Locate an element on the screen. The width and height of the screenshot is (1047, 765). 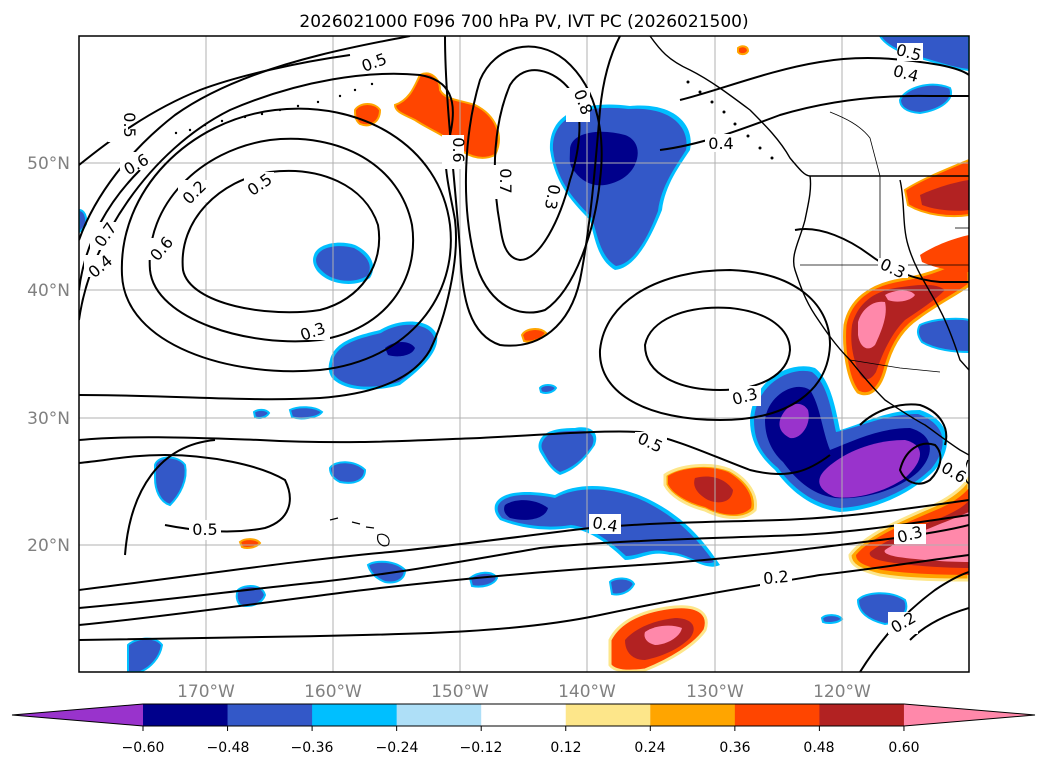
colorbar-tick: 0.36 is located at coordinates (734, 748).